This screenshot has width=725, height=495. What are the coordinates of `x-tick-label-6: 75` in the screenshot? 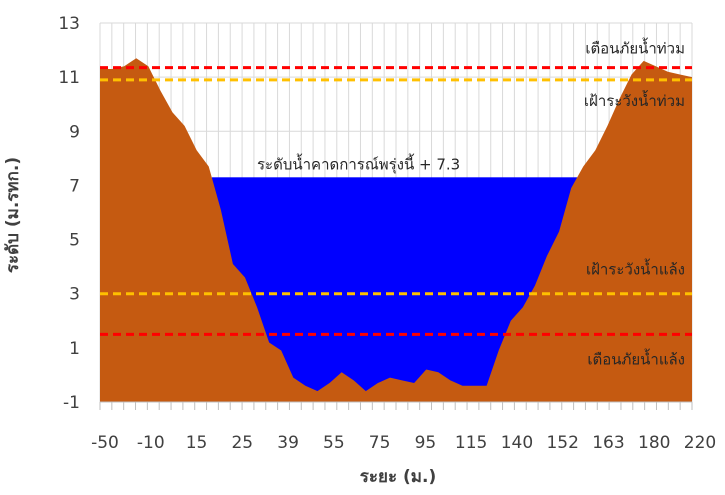 It's located at (380, 443).